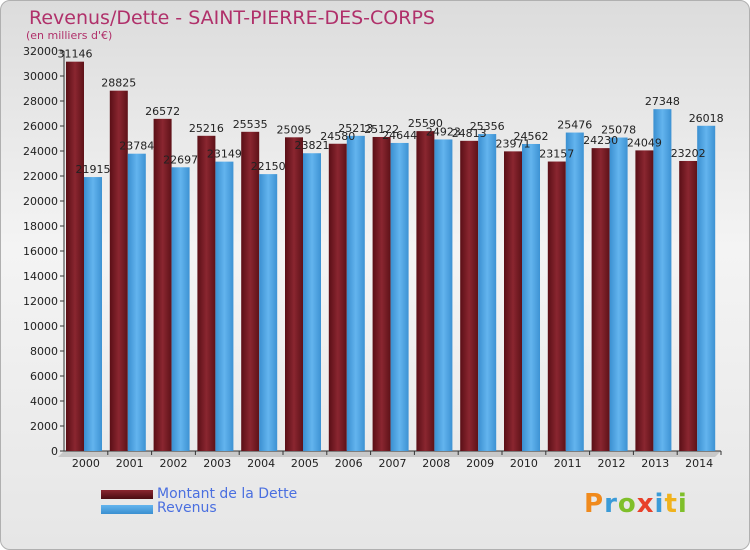 The width and height of the screenshot is (750, 550). I want to click on y-tick-label: 26000, so click(40, 126).